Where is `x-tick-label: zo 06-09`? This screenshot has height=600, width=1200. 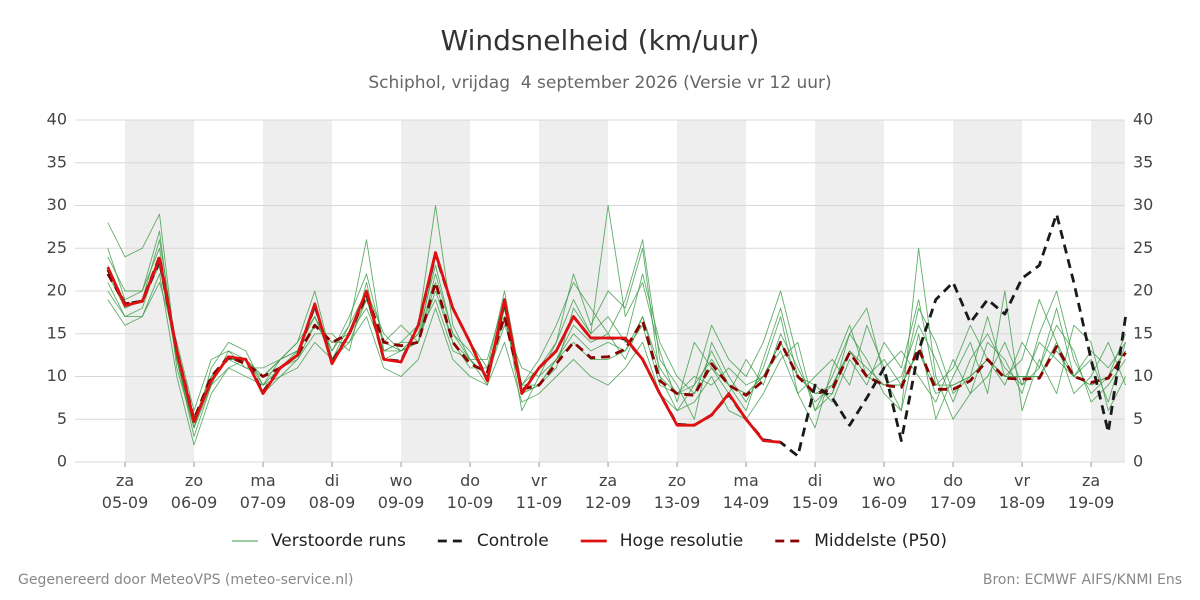
x-tick-label: zo 06-09 is located at coordinates (194, 491).